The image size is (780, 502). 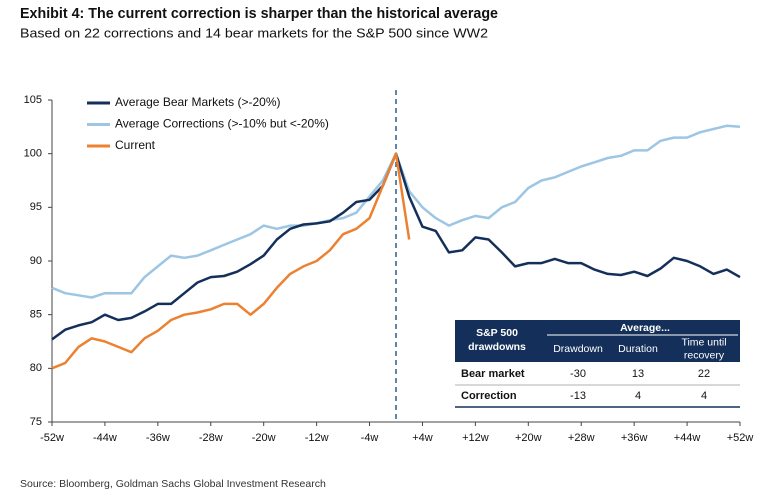 What do you see at coordinates (638, 349) in the screenshot?
I see `table-column-header: Duration` at bounding box center [638, 349].